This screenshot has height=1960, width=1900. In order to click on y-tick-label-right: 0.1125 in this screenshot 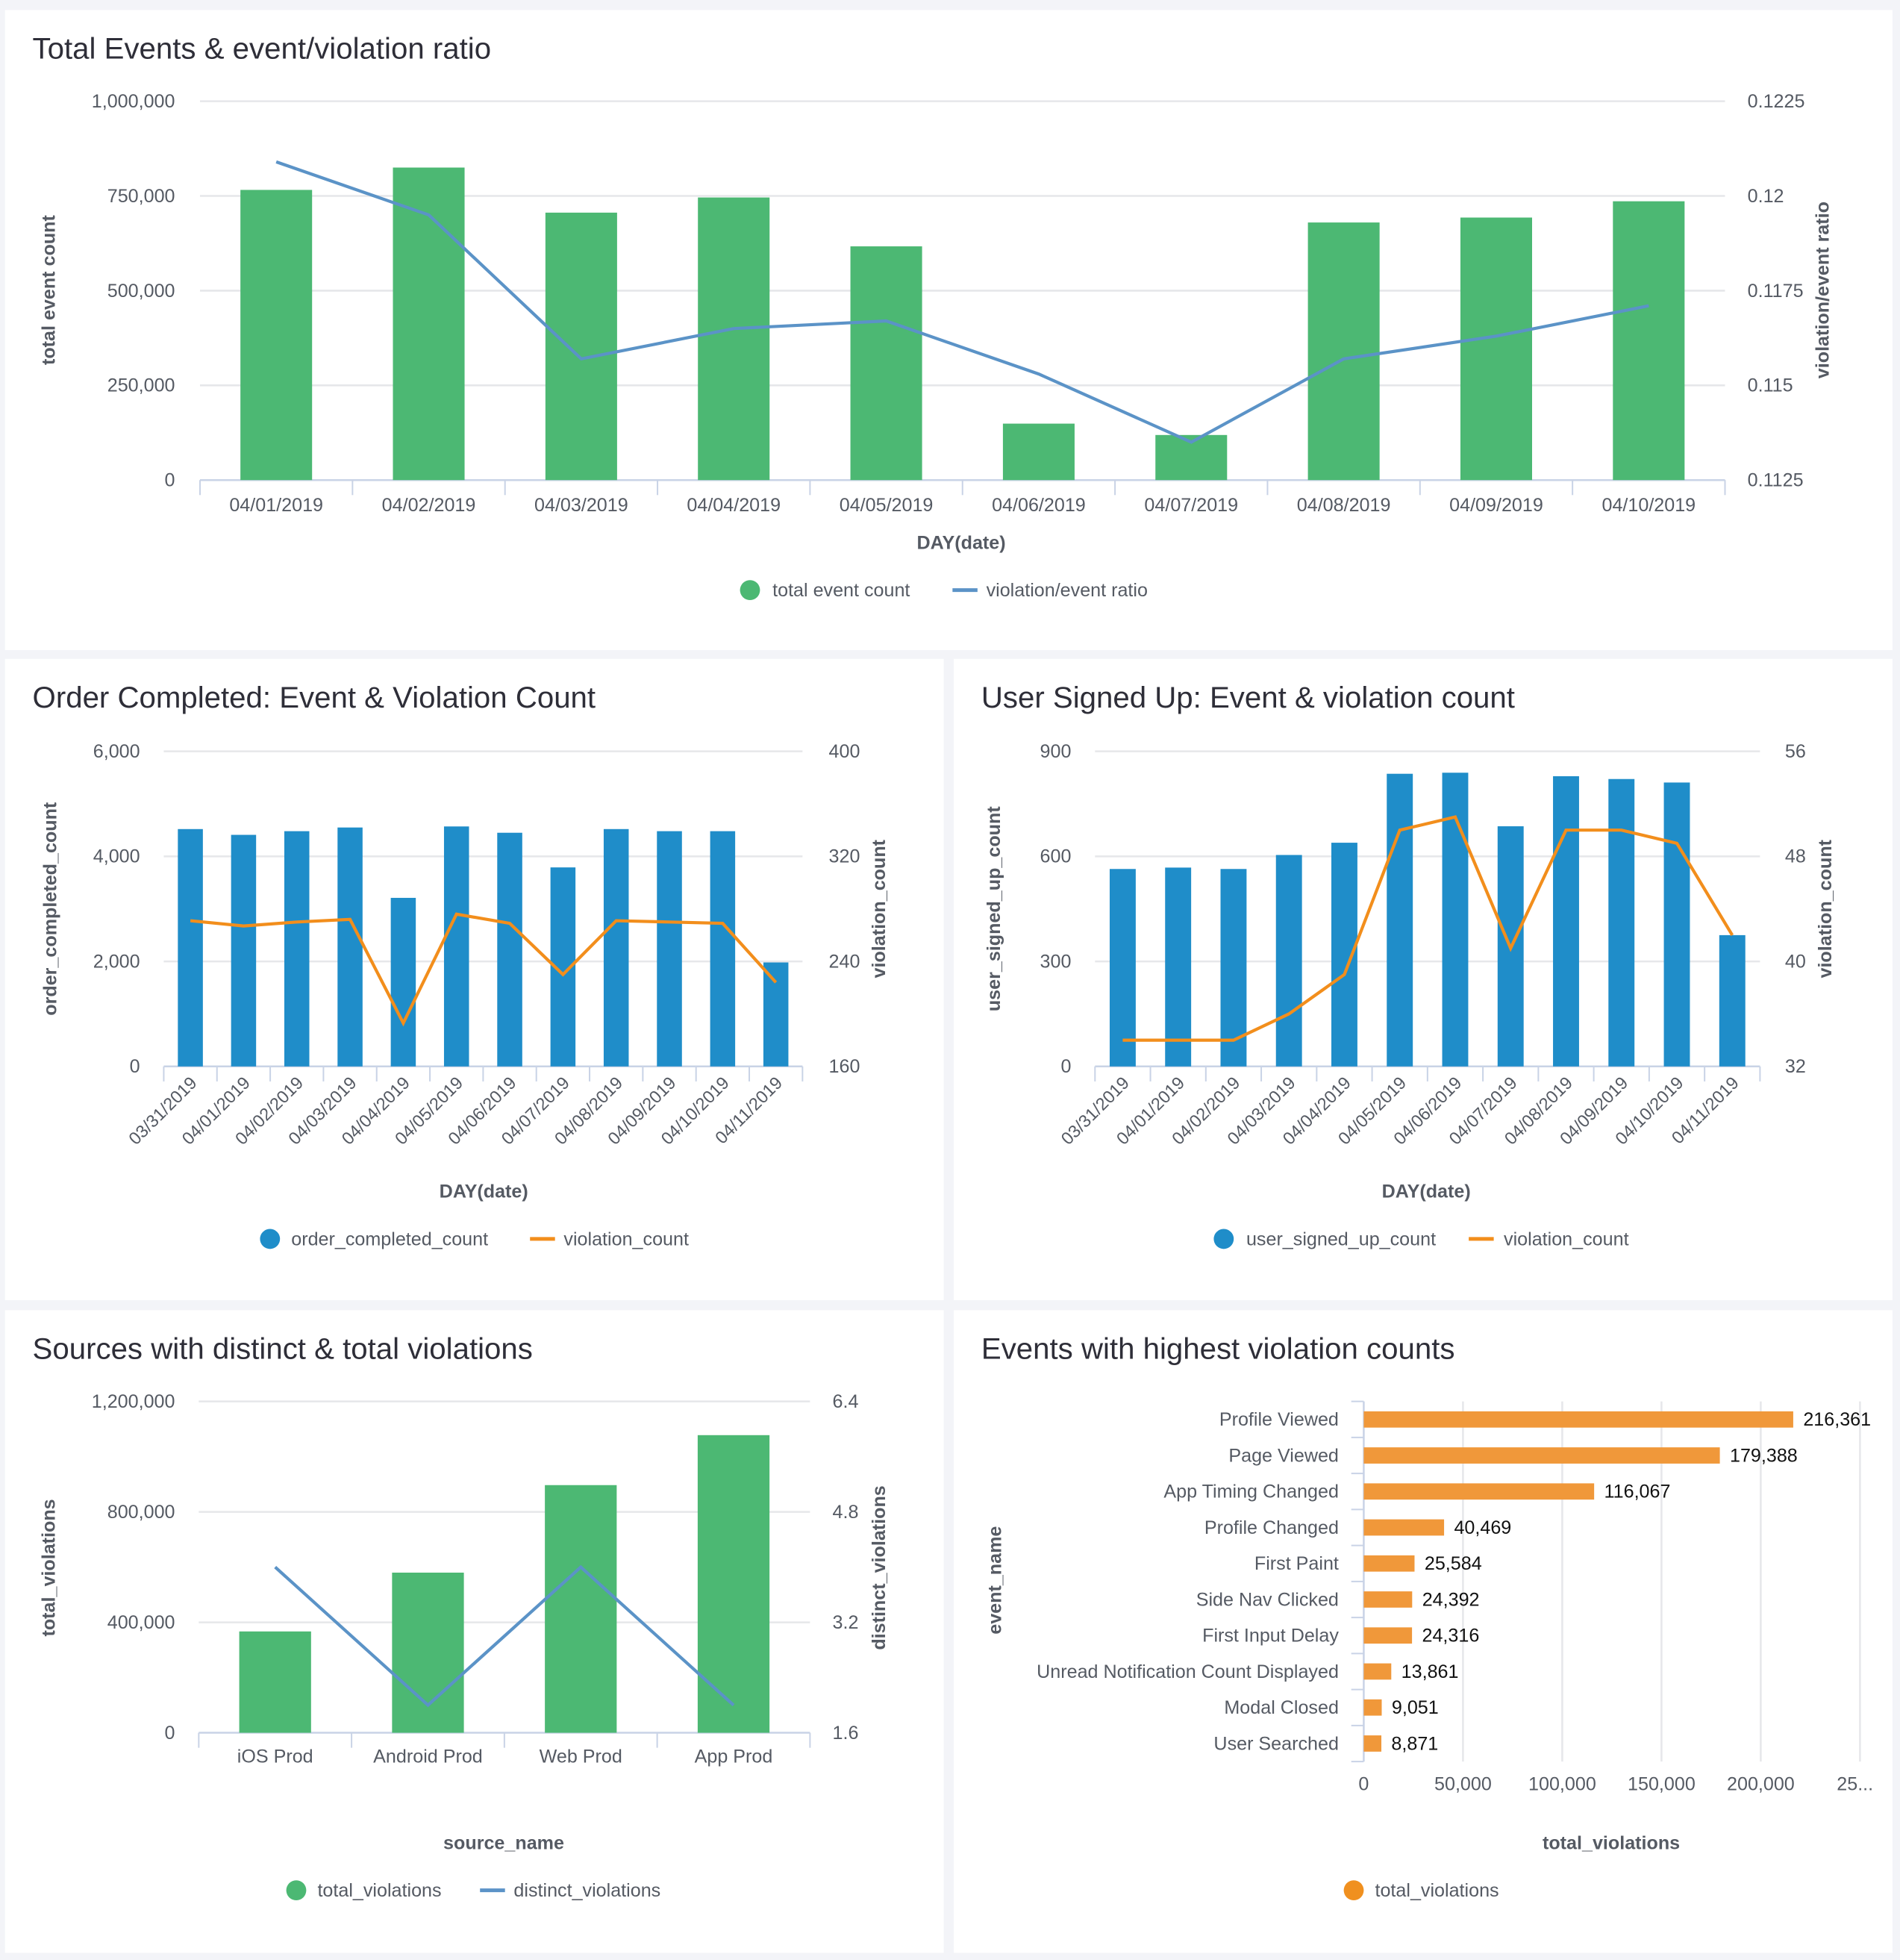, I will do `click(1776, 480)`.